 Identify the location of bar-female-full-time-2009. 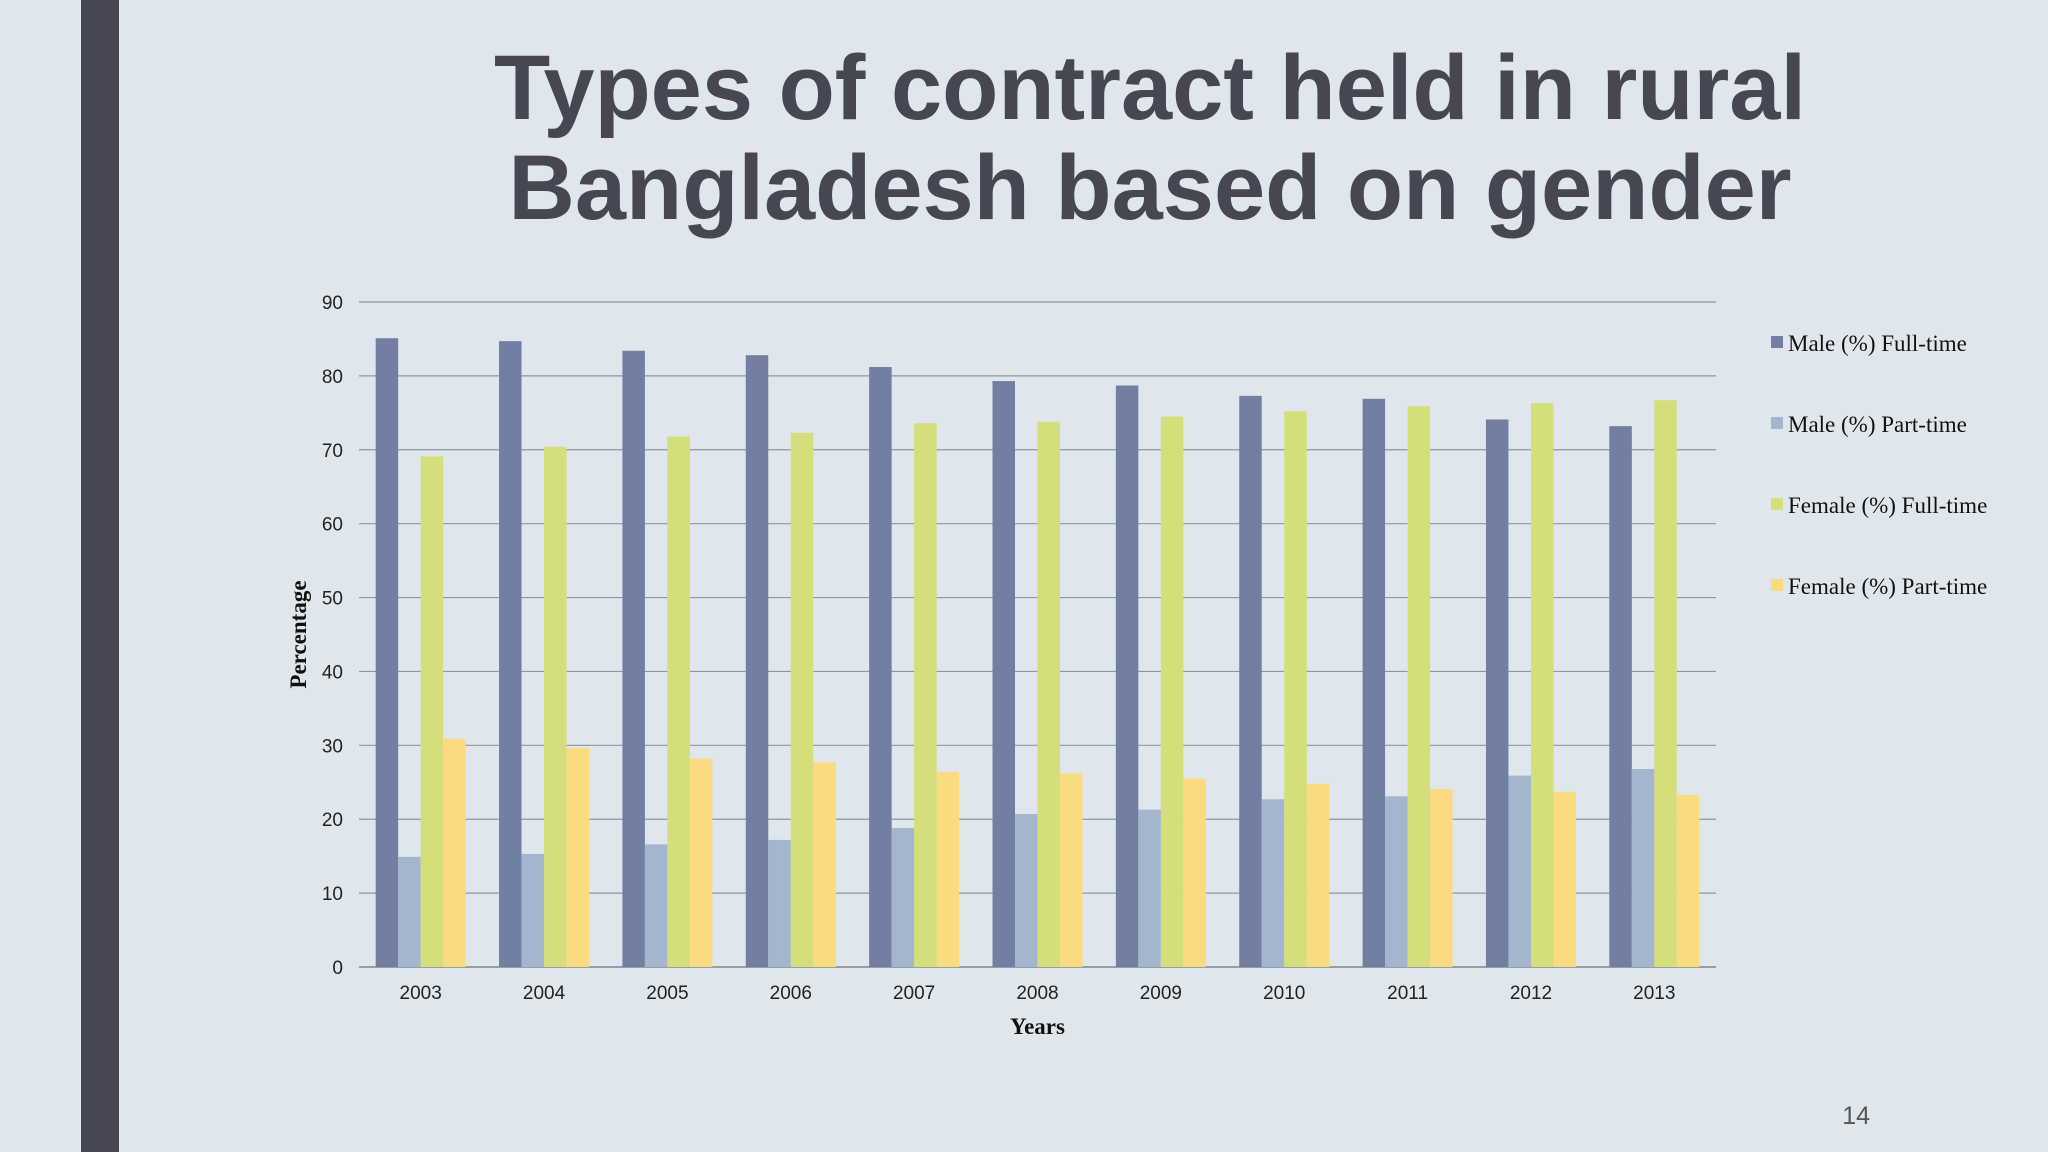
(1172, 691).